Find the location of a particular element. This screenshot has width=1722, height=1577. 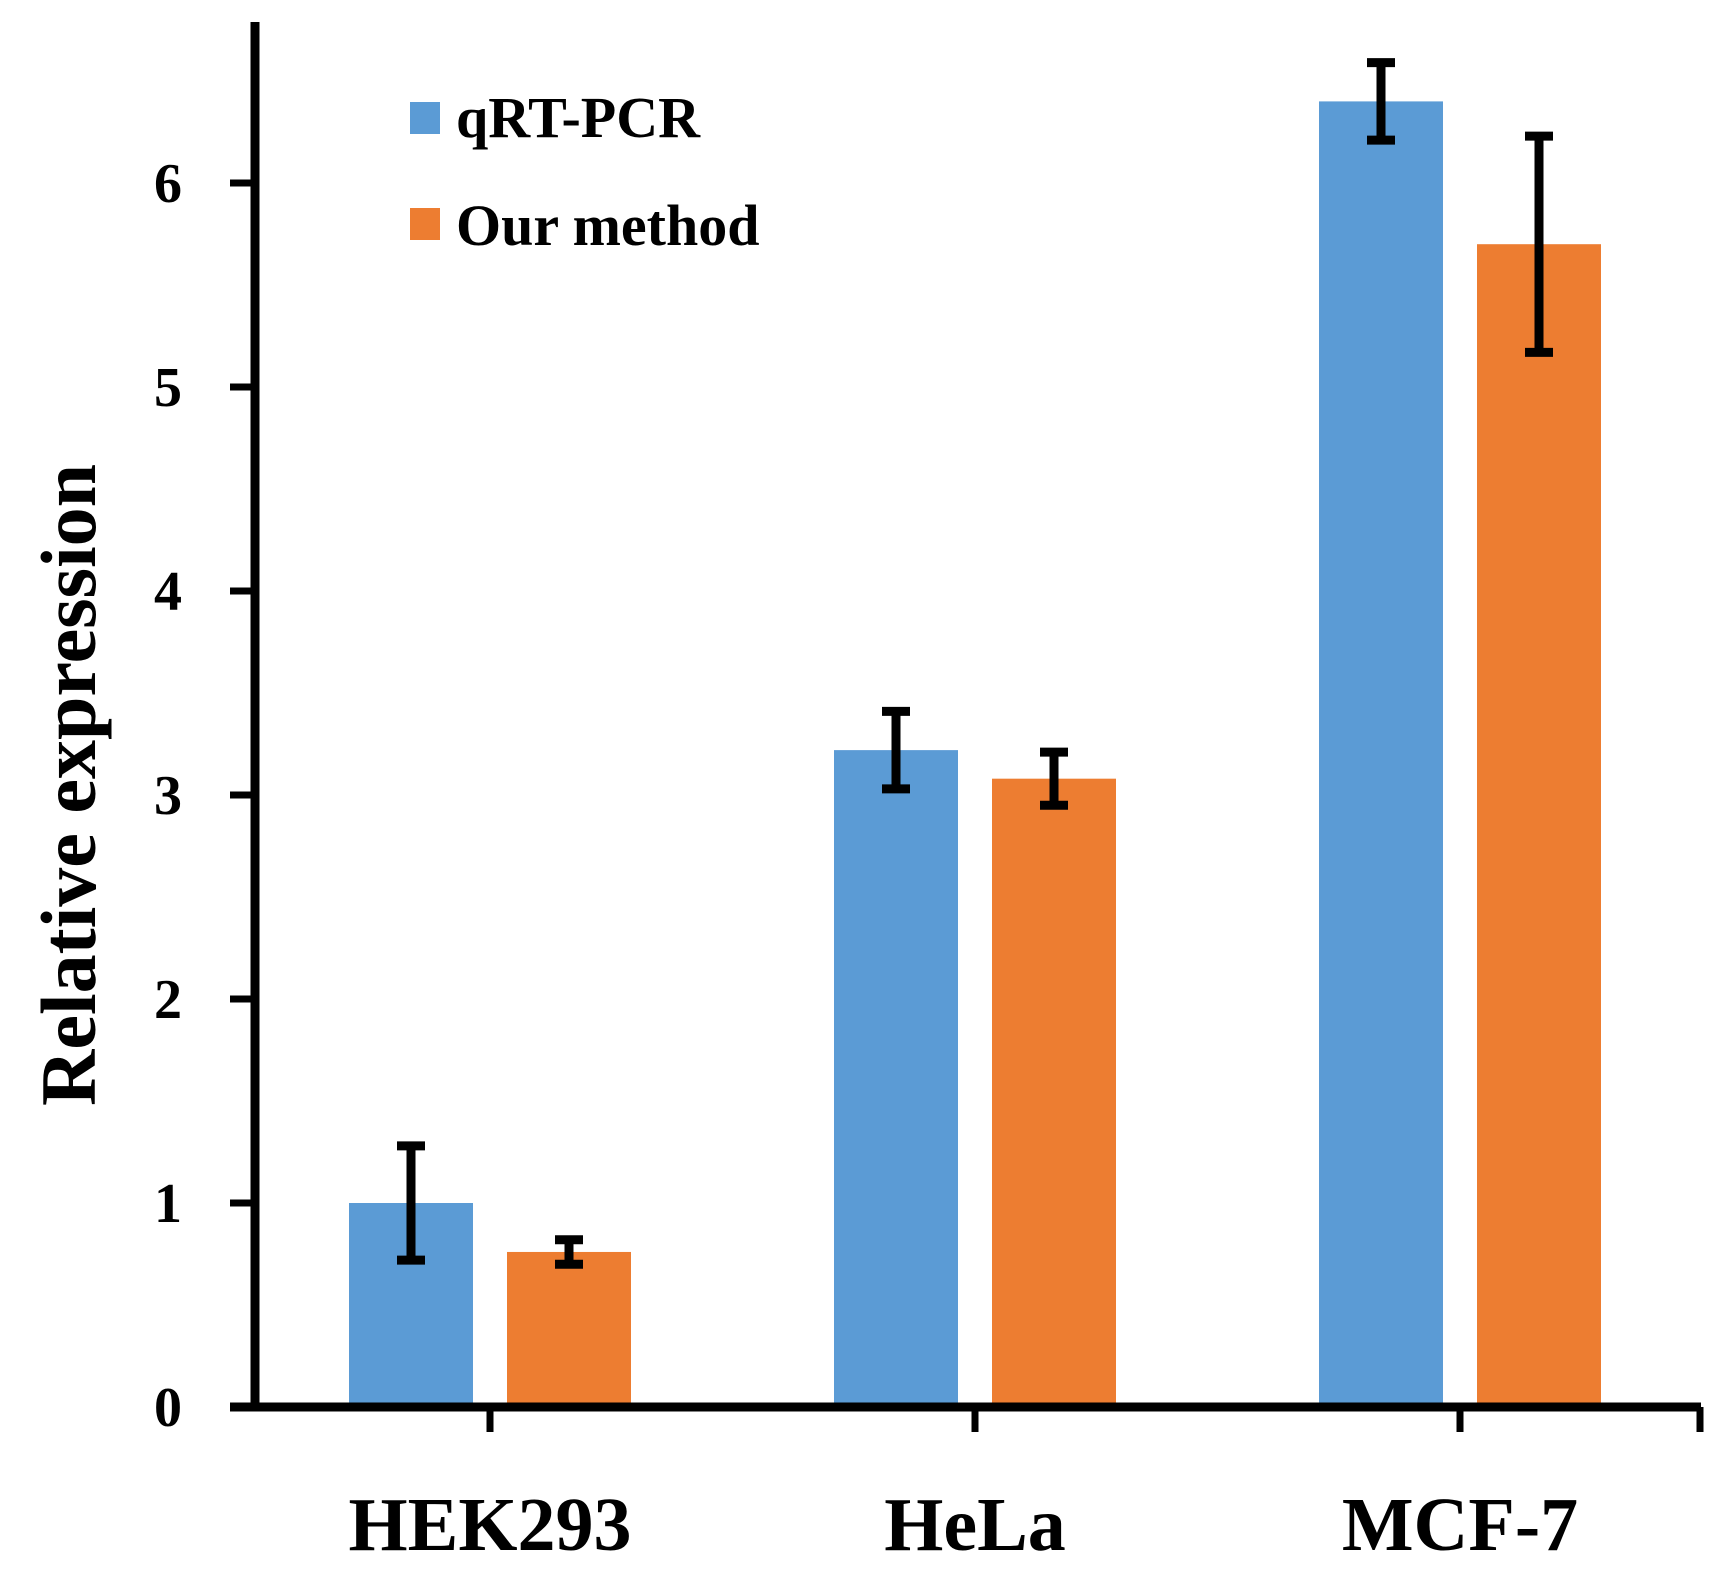

x-ticks-layer: HEK293 HeLa MCF-7 is located at coordinates (1026, 1487).